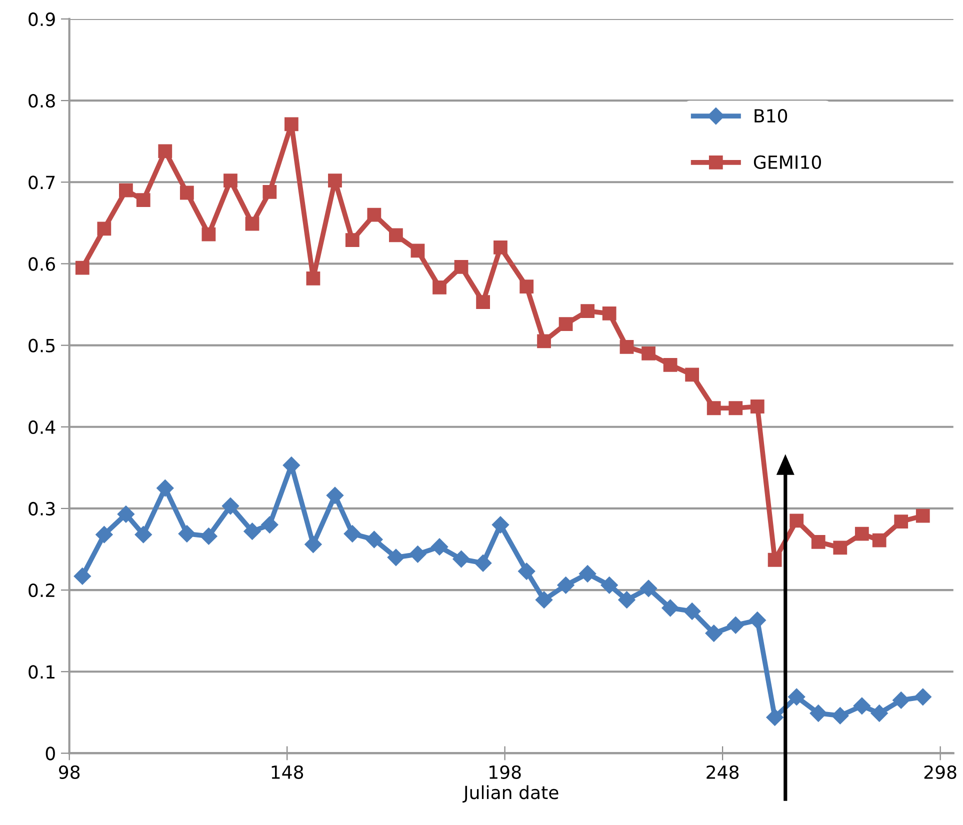 The image size is (963, 825). Describe the element at coordinates (41, 509) in the screenshot. I see `y-tick-label: 0.3` at that location.